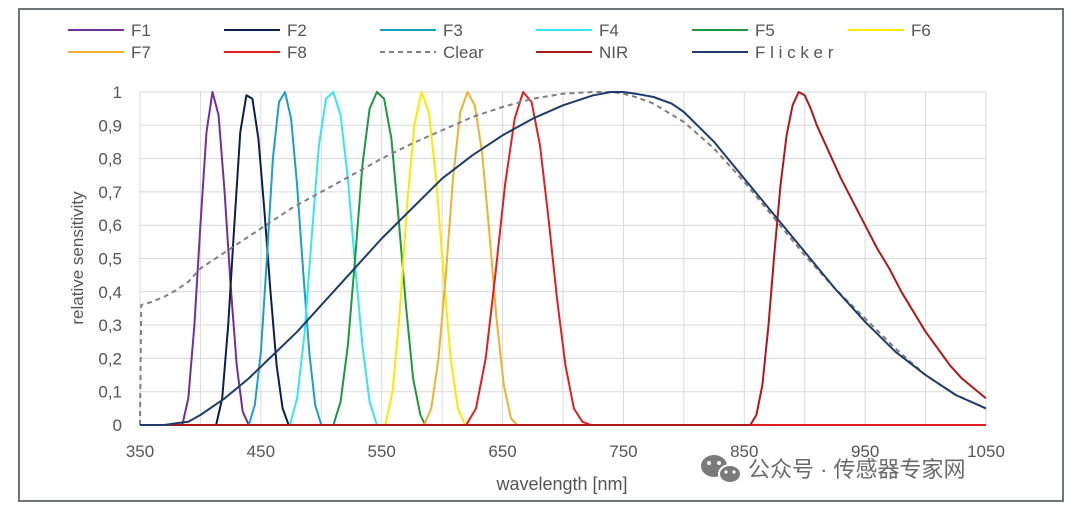  I want to click on legend-label: F1, so click(141, 30).